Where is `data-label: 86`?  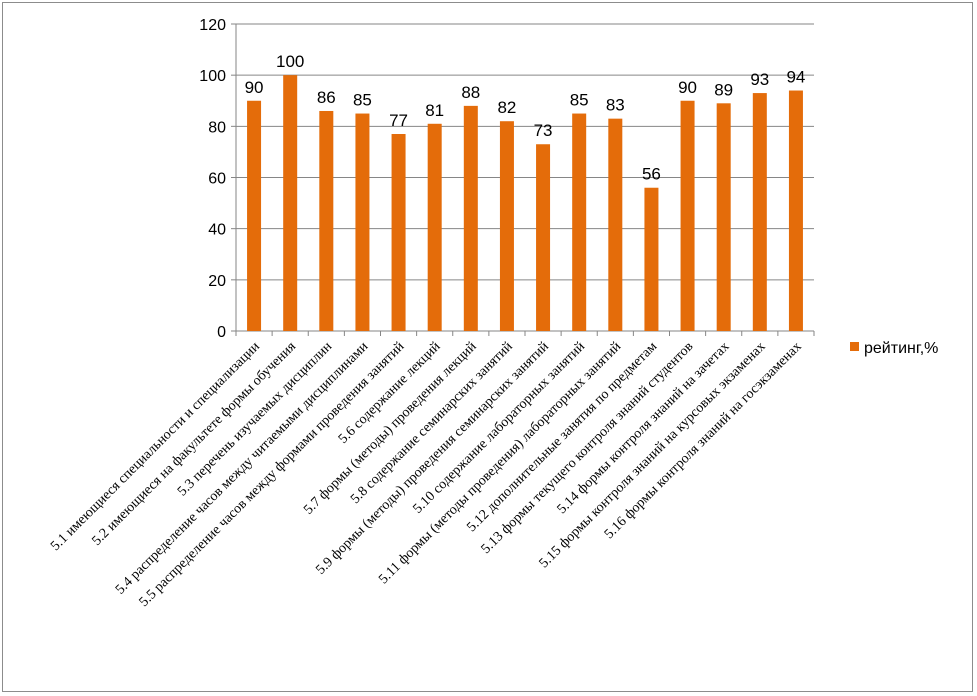
data-label: 86 is located at coordinates (326, 97).